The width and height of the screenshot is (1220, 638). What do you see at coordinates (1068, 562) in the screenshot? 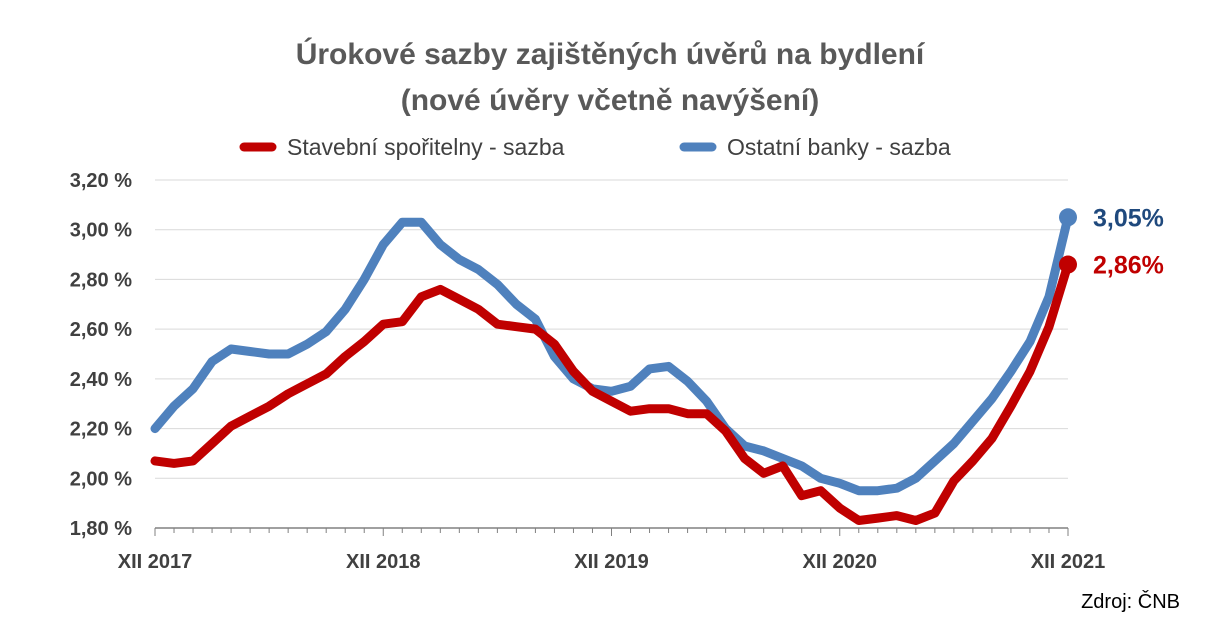
I see `x-tick-label: XII 2021` at bounding box center [1068, 562].